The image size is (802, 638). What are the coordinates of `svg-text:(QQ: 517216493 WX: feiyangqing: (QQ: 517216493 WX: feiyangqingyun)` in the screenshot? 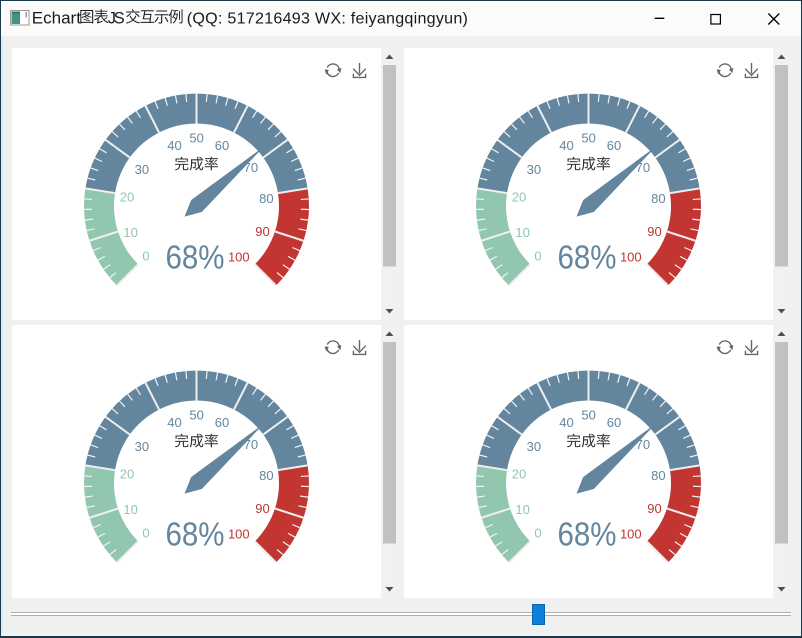 It's located at (327, 19).